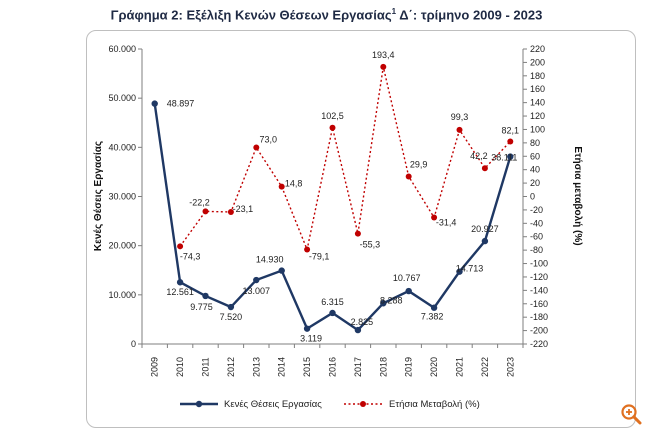 This screenshot has height=435, width=653. I want to click on x-tick-label: 2016, so click(333, 367).